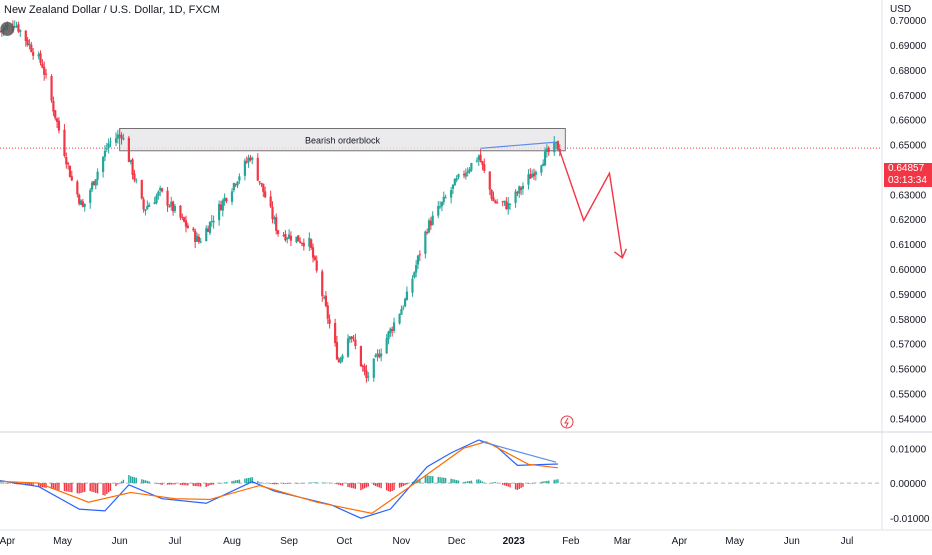 Image resolution: width=932 pixels, height=555 pixels. What do you see at coordinates (232, 541) in the screenshot?
I see `time-tick-label: Aug` at bounding box center [232, 541].